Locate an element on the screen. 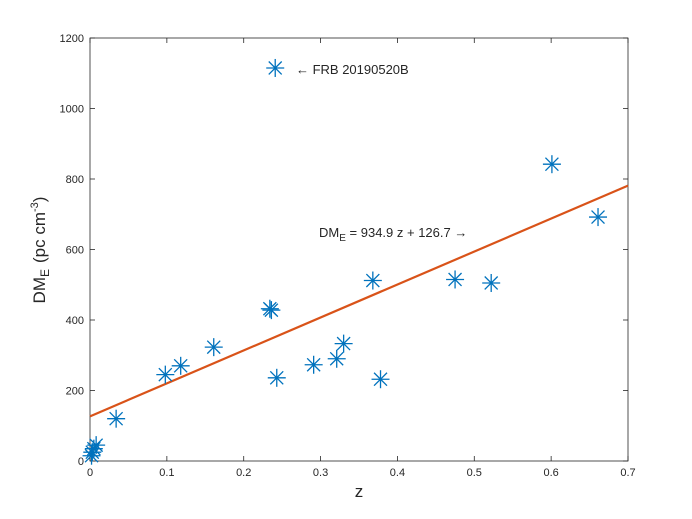 This screenshot has height=519, width=692. annotation-rest: = 934.9 z + 126.7 → is located at coordinates (406, 232).